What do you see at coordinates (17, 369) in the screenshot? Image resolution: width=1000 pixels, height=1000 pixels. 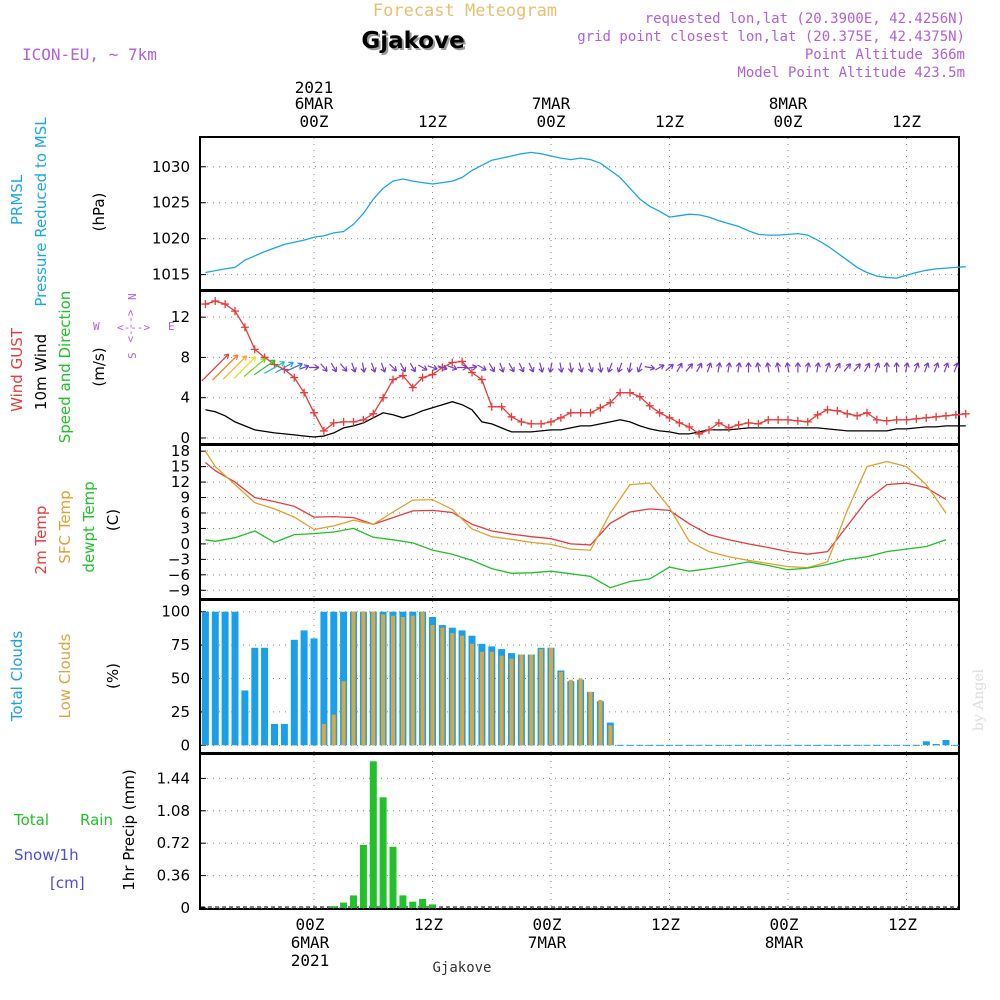 I see `wind-gust-label: Wind GUST` at bounding box center [17, 369].